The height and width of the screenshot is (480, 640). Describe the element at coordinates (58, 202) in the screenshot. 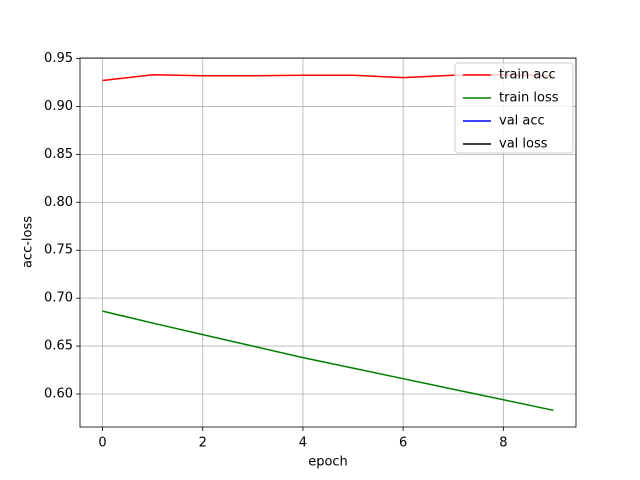

I see `y-tick-label: 0.80` at that location.